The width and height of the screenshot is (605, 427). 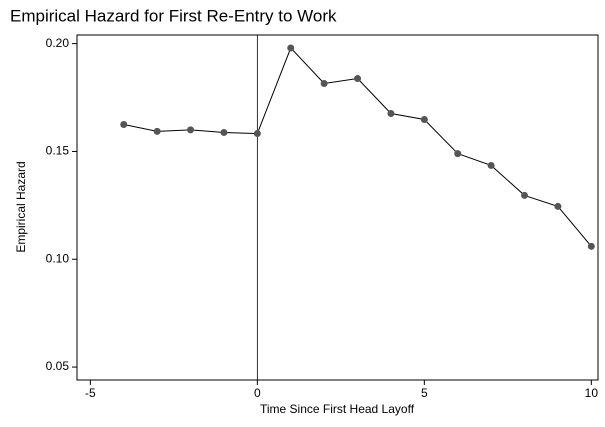 What do you see at coordinates (58, 43) in the screenshot?
I see `y-tick-label: 0.20` at bounding box center [58, 43].